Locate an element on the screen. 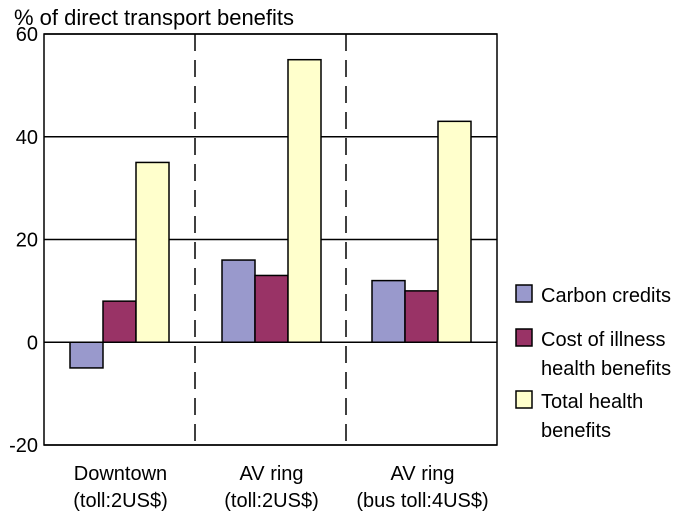 This screenshot has height=519, width=700. legend-label: Total health is located at coordinates (592, 402).